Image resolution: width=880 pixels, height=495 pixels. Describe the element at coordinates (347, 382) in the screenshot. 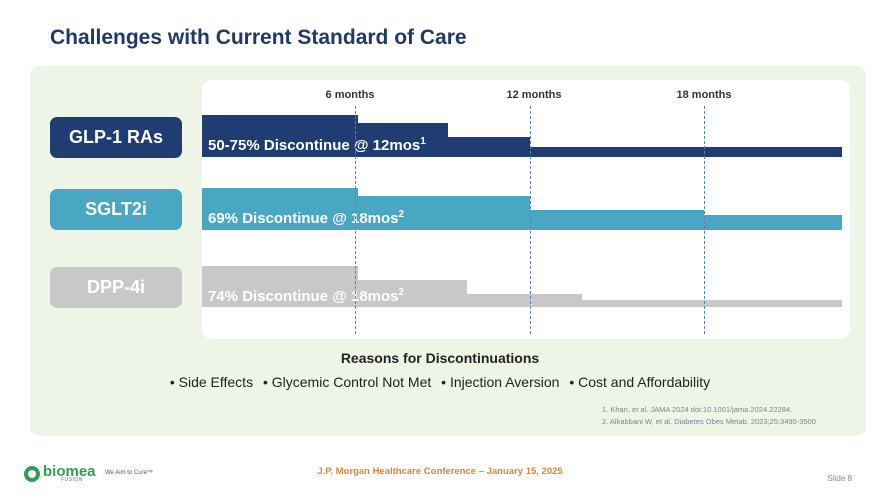

I see `reason-item: • Glycemic Control Not Met` at that location.